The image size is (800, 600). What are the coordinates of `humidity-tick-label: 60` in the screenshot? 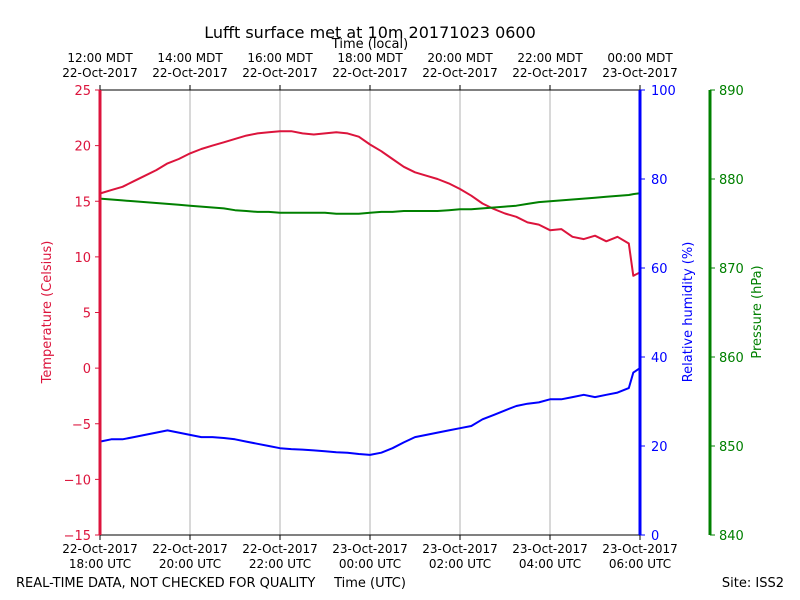 It's located at (659, 269).